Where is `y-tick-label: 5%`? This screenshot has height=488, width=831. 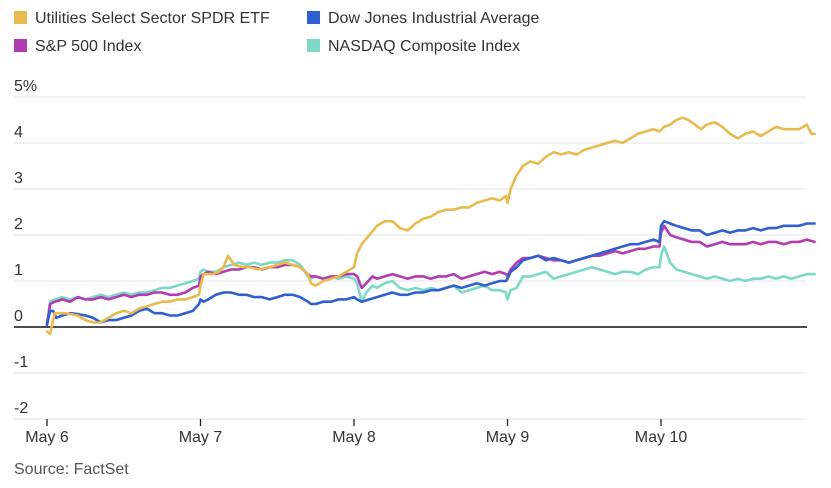
y-tick-label: 5% is located at coordinates (25, 86).